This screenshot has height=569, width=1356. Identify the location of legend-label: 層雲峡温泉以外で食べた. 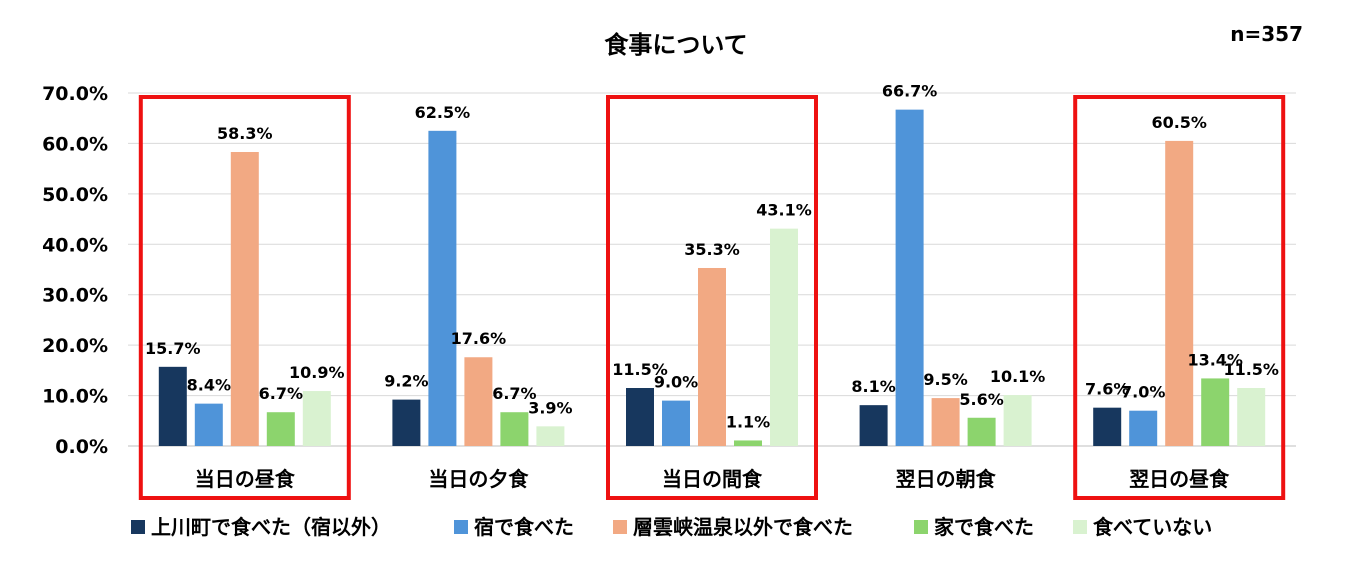
(743, 527).